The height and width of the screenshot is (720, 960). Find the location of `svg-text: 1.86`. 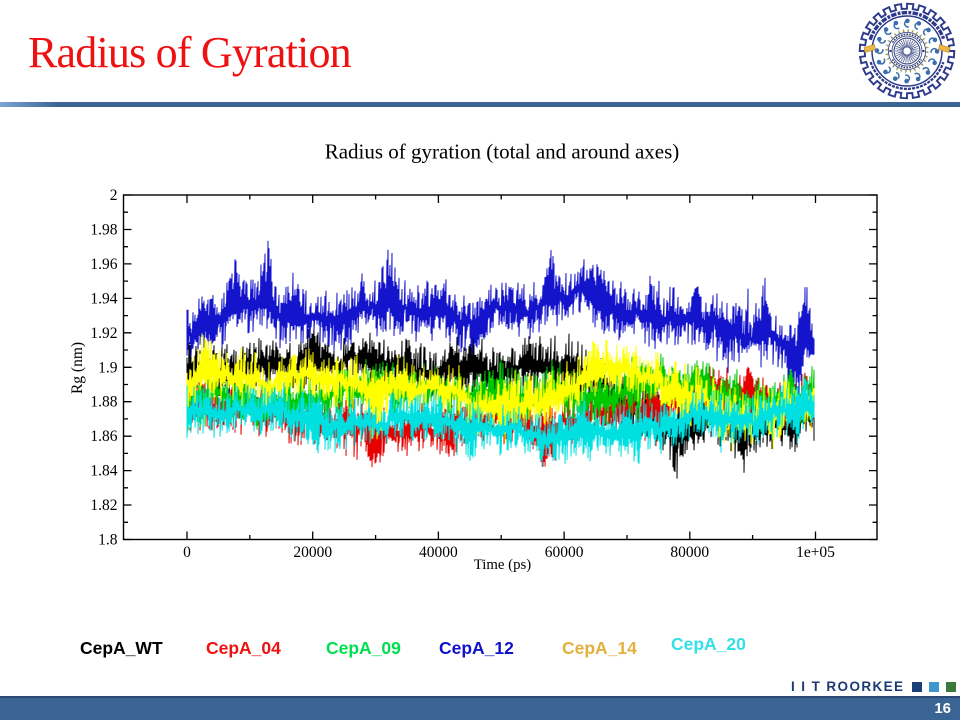

svg-text: 1.86 is located at coordinates (103, 436).